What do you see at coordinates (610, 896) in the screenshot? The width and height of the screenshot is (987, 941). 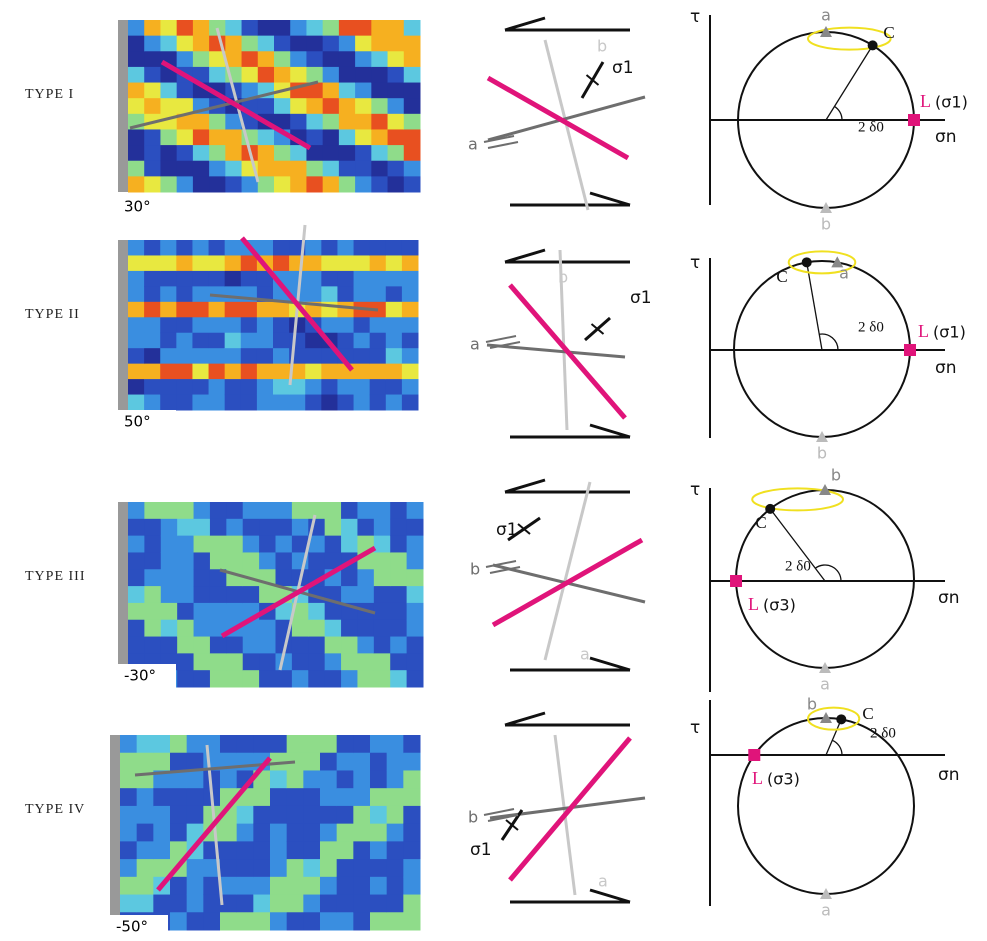 I see `shear-arrow-head` at bounding box center [610, 896].